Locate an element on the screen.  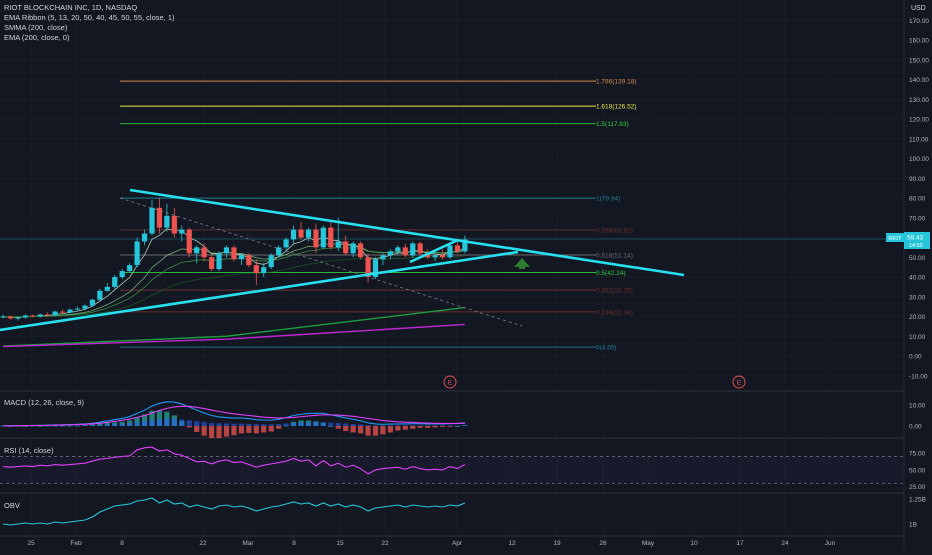
dashed-trendline is located at coordinates (321, 262).